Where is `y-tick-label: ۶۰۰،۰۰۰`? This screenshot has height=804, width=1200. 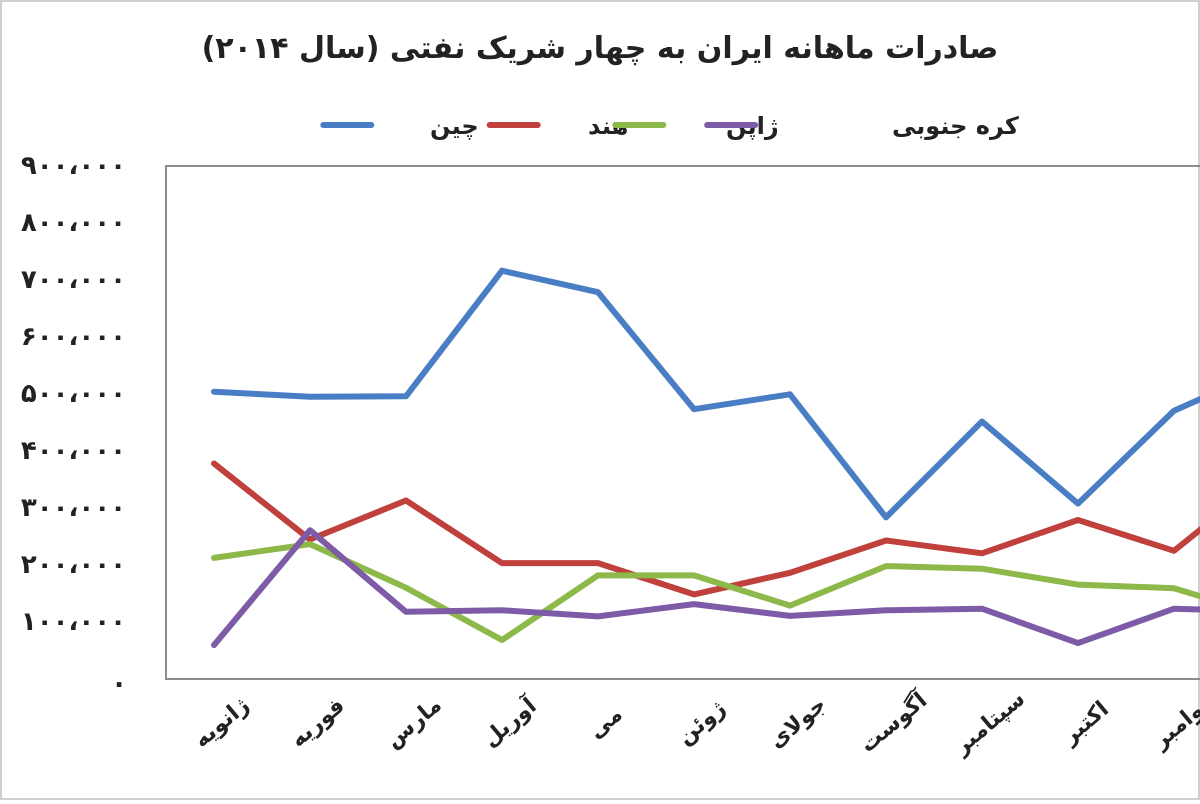
y-tick-label: ۶۰۰،۰۰۰ is located at coordinates (73, 337).